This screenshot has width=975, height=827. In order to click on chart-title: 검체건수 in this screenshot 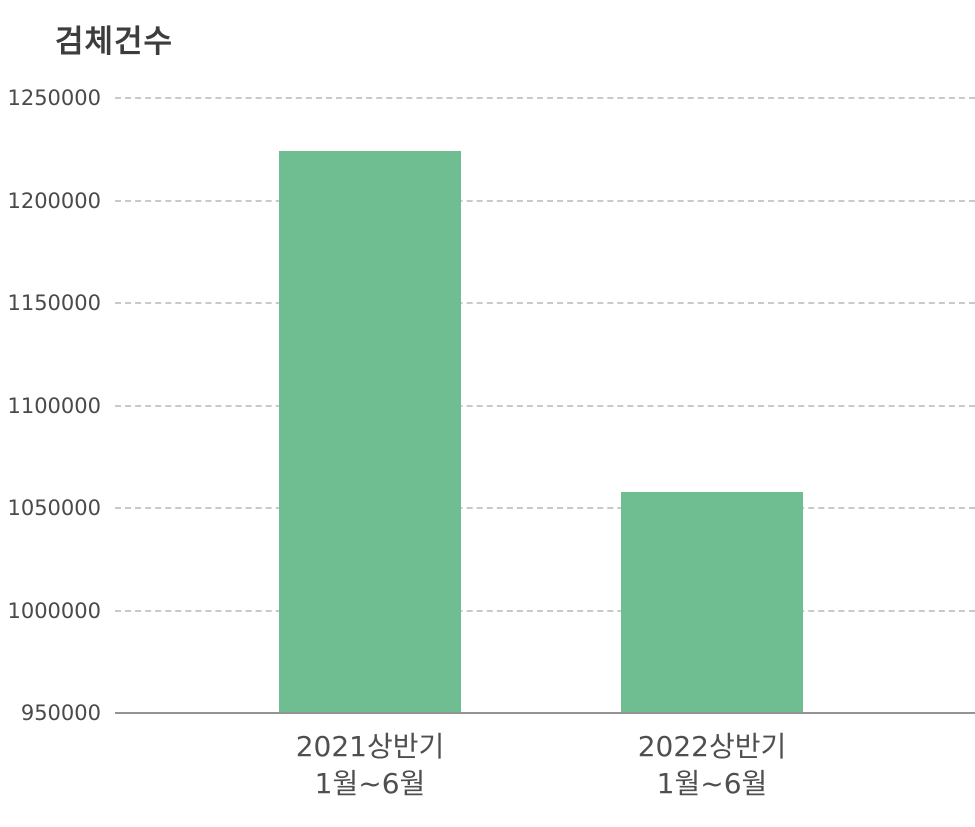, I will do `click(114, 42)`.